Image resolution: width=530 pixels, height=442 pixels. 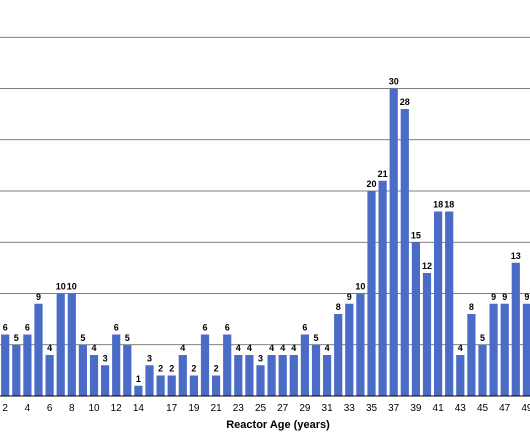 I want to click on data-label-age-31: 4, so click(x=327, y=348).